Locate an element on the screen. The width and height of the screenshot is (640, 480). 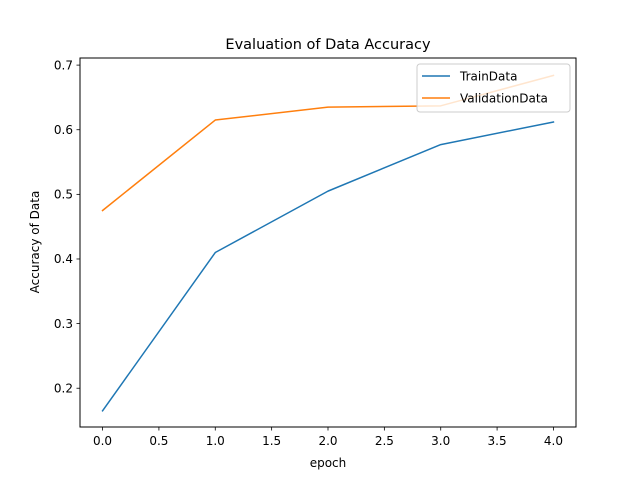
x-axis: 0.0 0.5 1.0 1.5 2.0 2.5 3.0 3.5 4.0 is located at coordinates (328, 437).